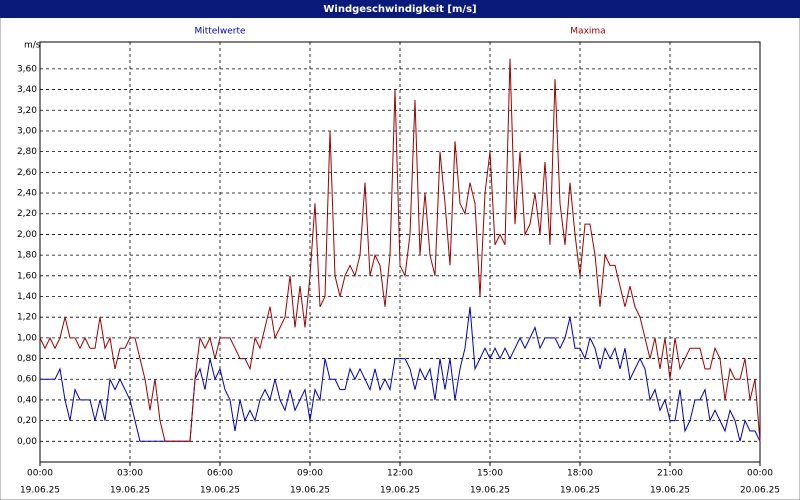 This screenshot has height=500, width=800. I want to click on title-bar, so click(400, 9).